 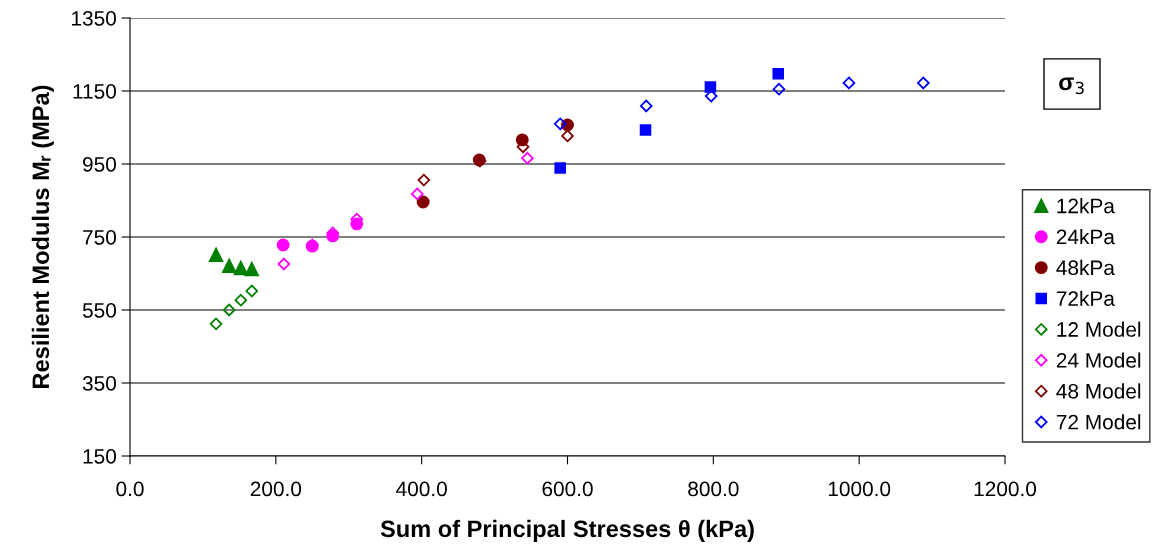 What do you see at coordinates (94, 91) in the screenshot?
I see `y-tick-label: 1150` at bounding box center [94, 91].